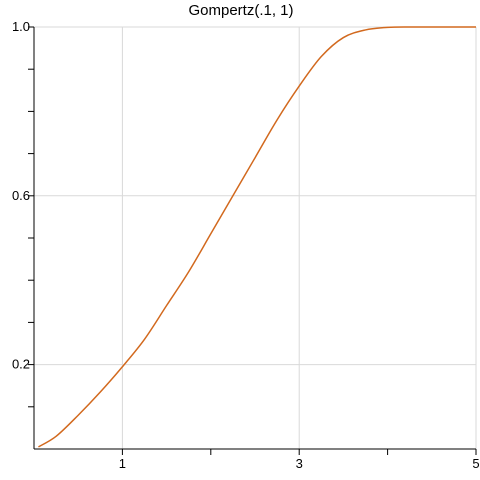  What do you see at coordinates (299, 463) in the screenshot?
I see `x-tick-label-1: 3` at bounding box center [299, 463].